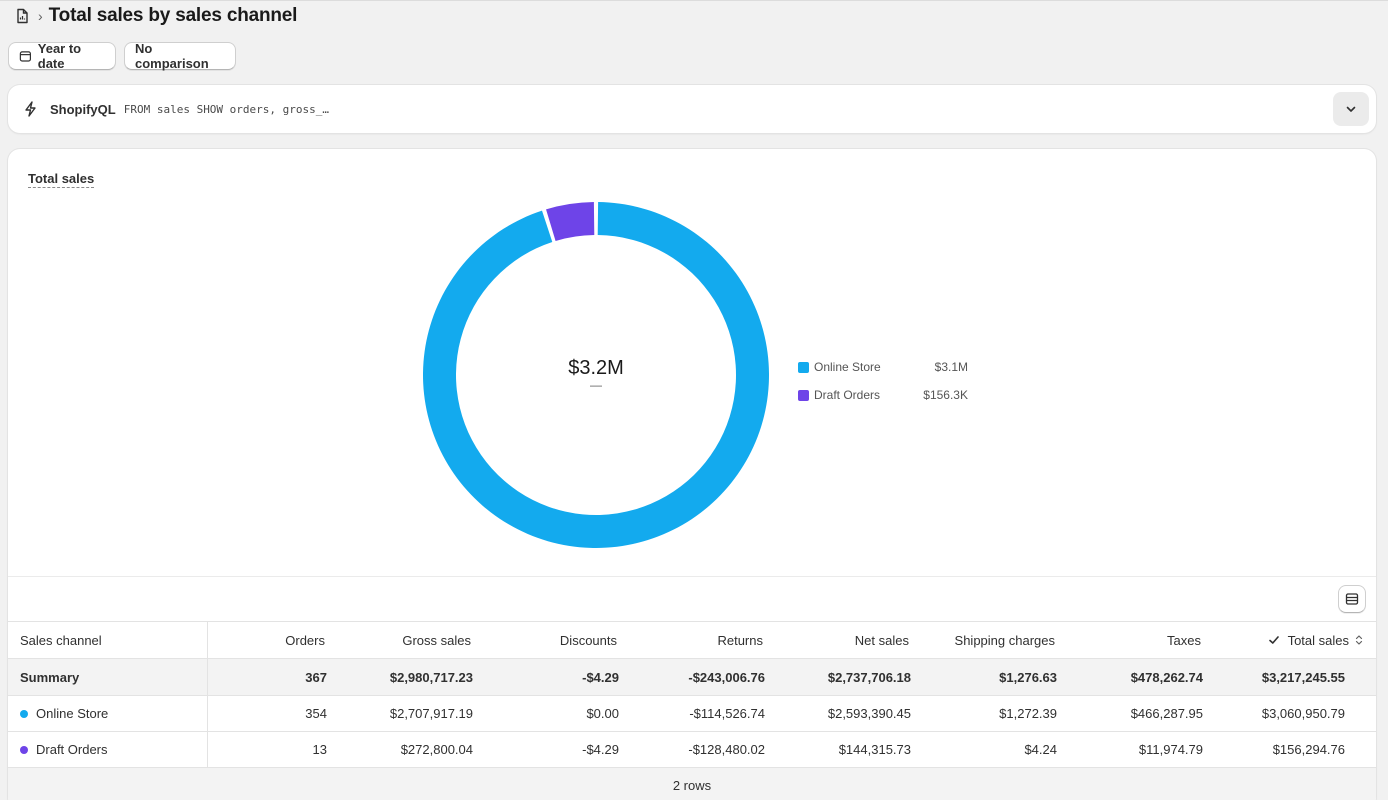  What do you see at coordinates (108, 677) in the screenshot?
I see `summary-label: Summary` at bounding box center [108, 677].